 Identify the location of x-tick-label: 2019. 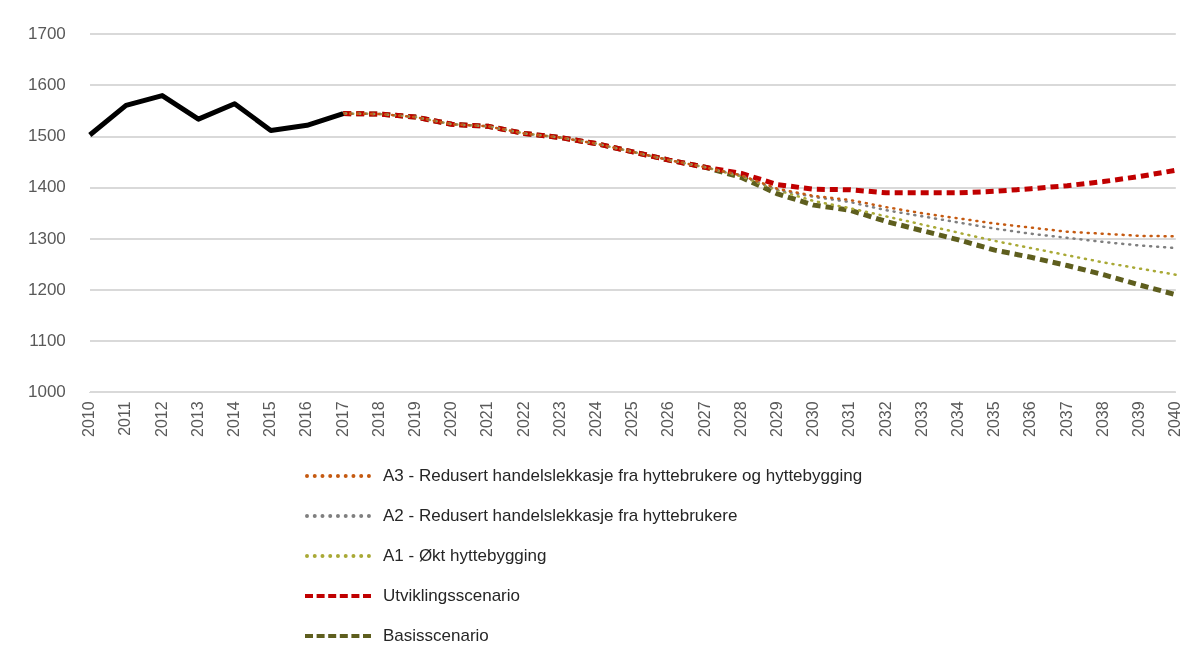
(415, 419).